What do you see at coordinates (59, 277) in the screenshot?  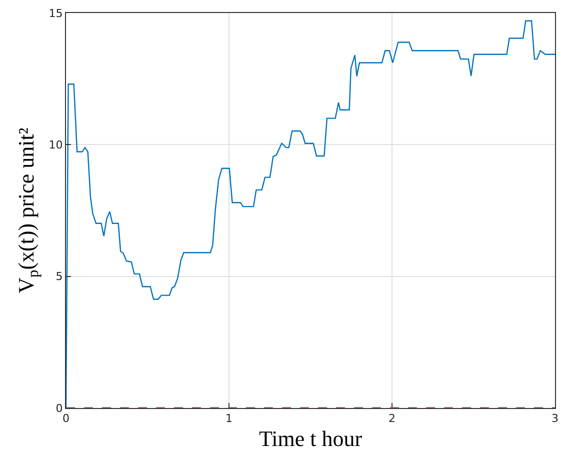 I see `y-tick-label: 5` at bounding box center [59, 277].